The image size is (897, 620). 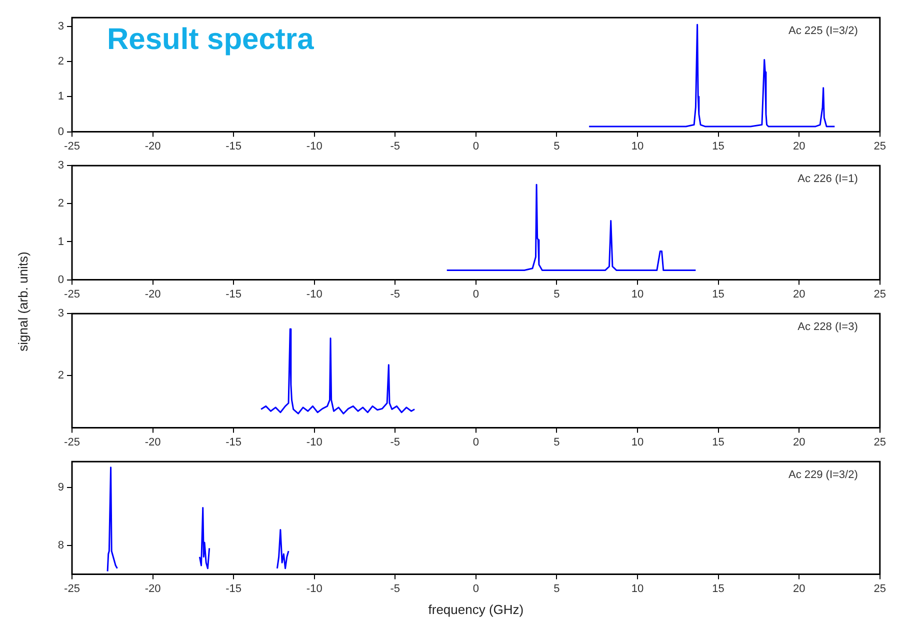 I want to click on annotation: Ac 225 (I=3/2), so click(x=823, y=31).